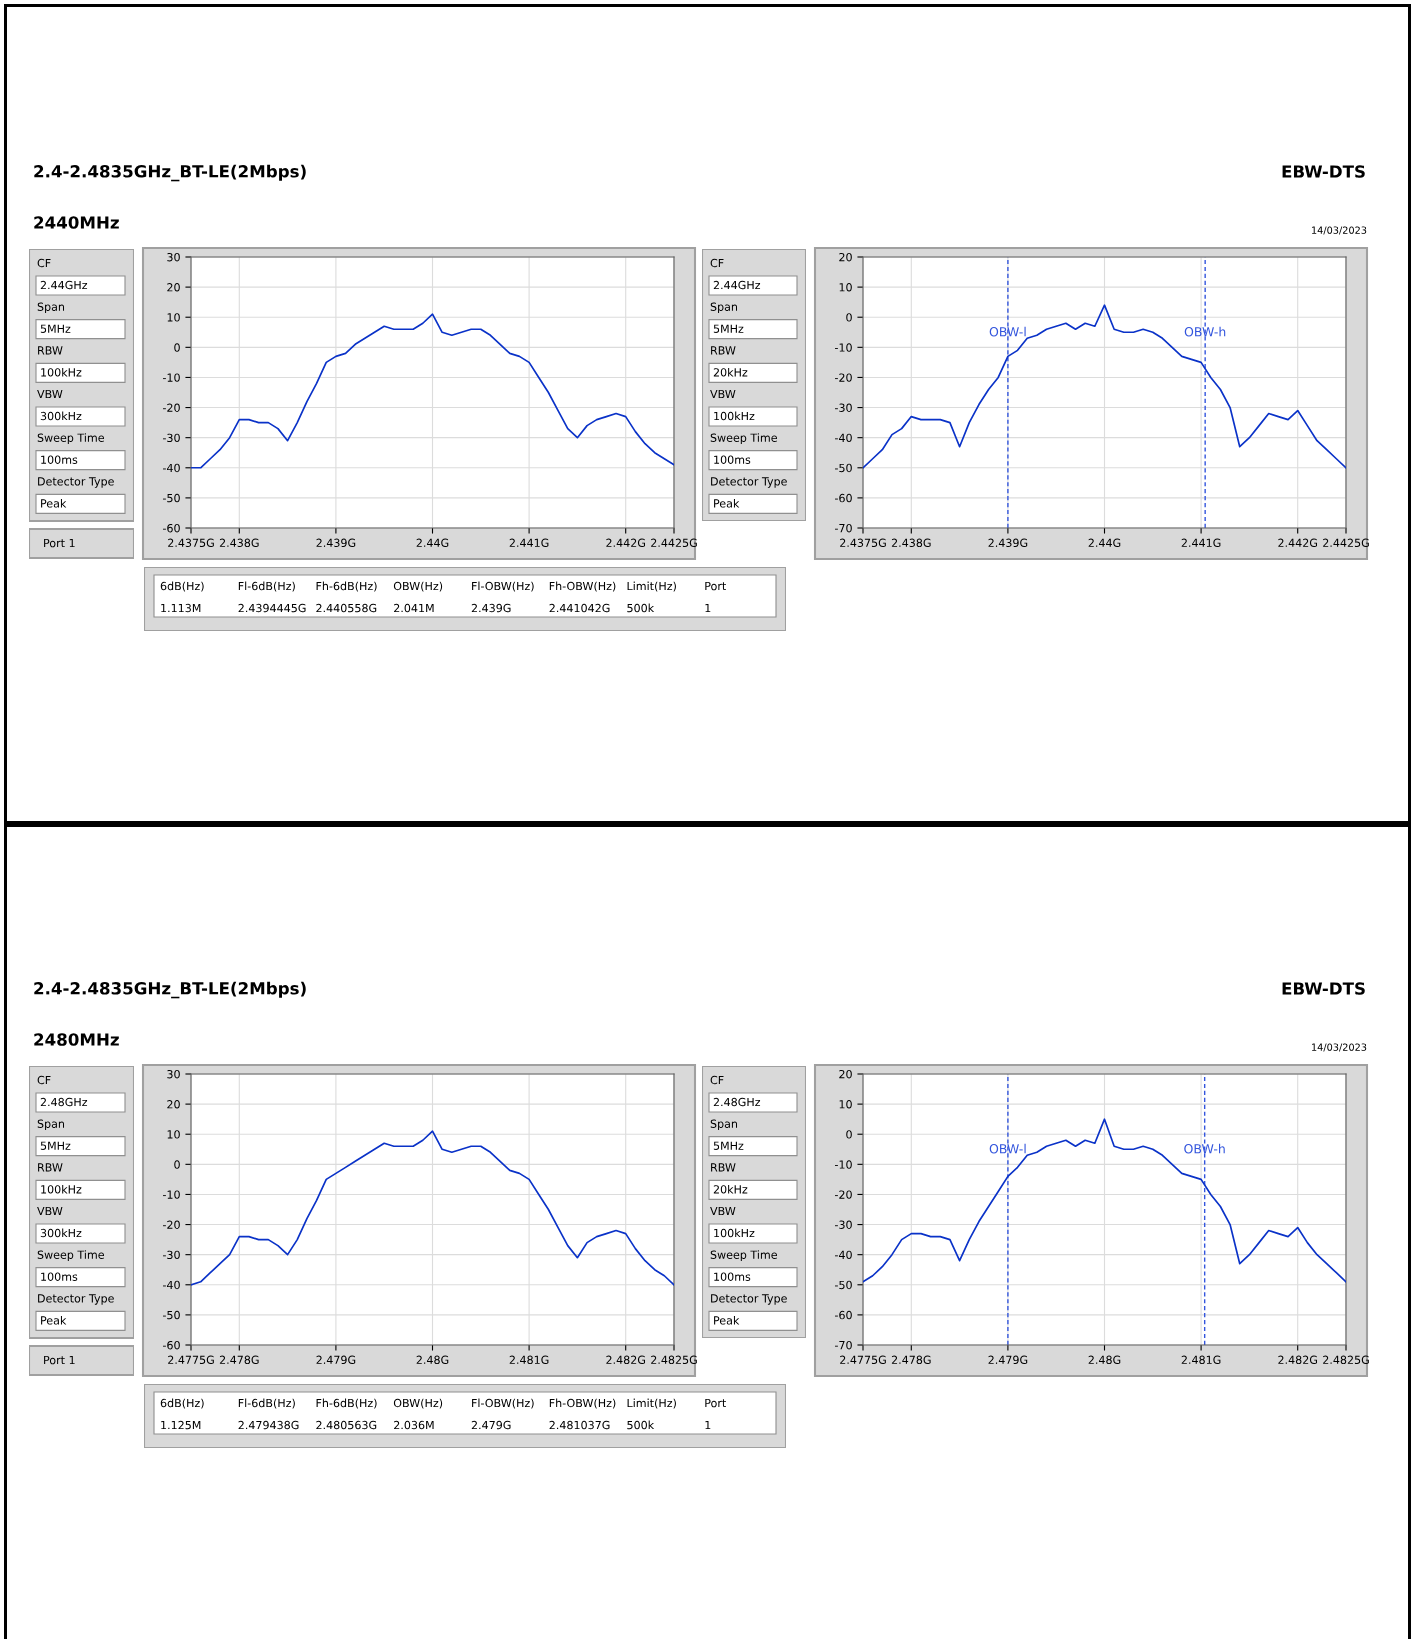 The height and width of the screenshot is (1639, 1415). What do you see at coordinates (173, 287) in the screenshot?
I see `y-tick-label: 20` at bounding box center [173, 287].